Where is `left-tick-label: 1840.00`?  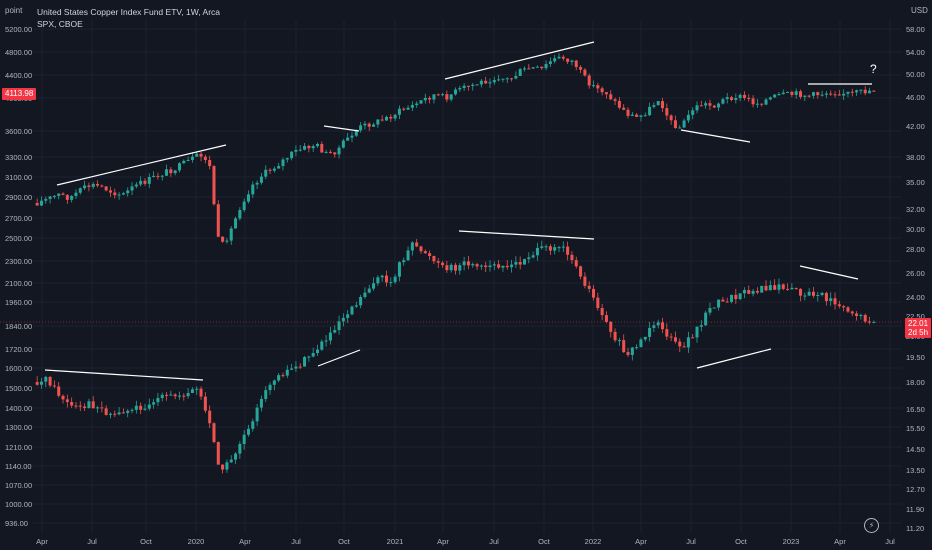 left-tick-label: 1840.00 is located at coordinates (18, 326).